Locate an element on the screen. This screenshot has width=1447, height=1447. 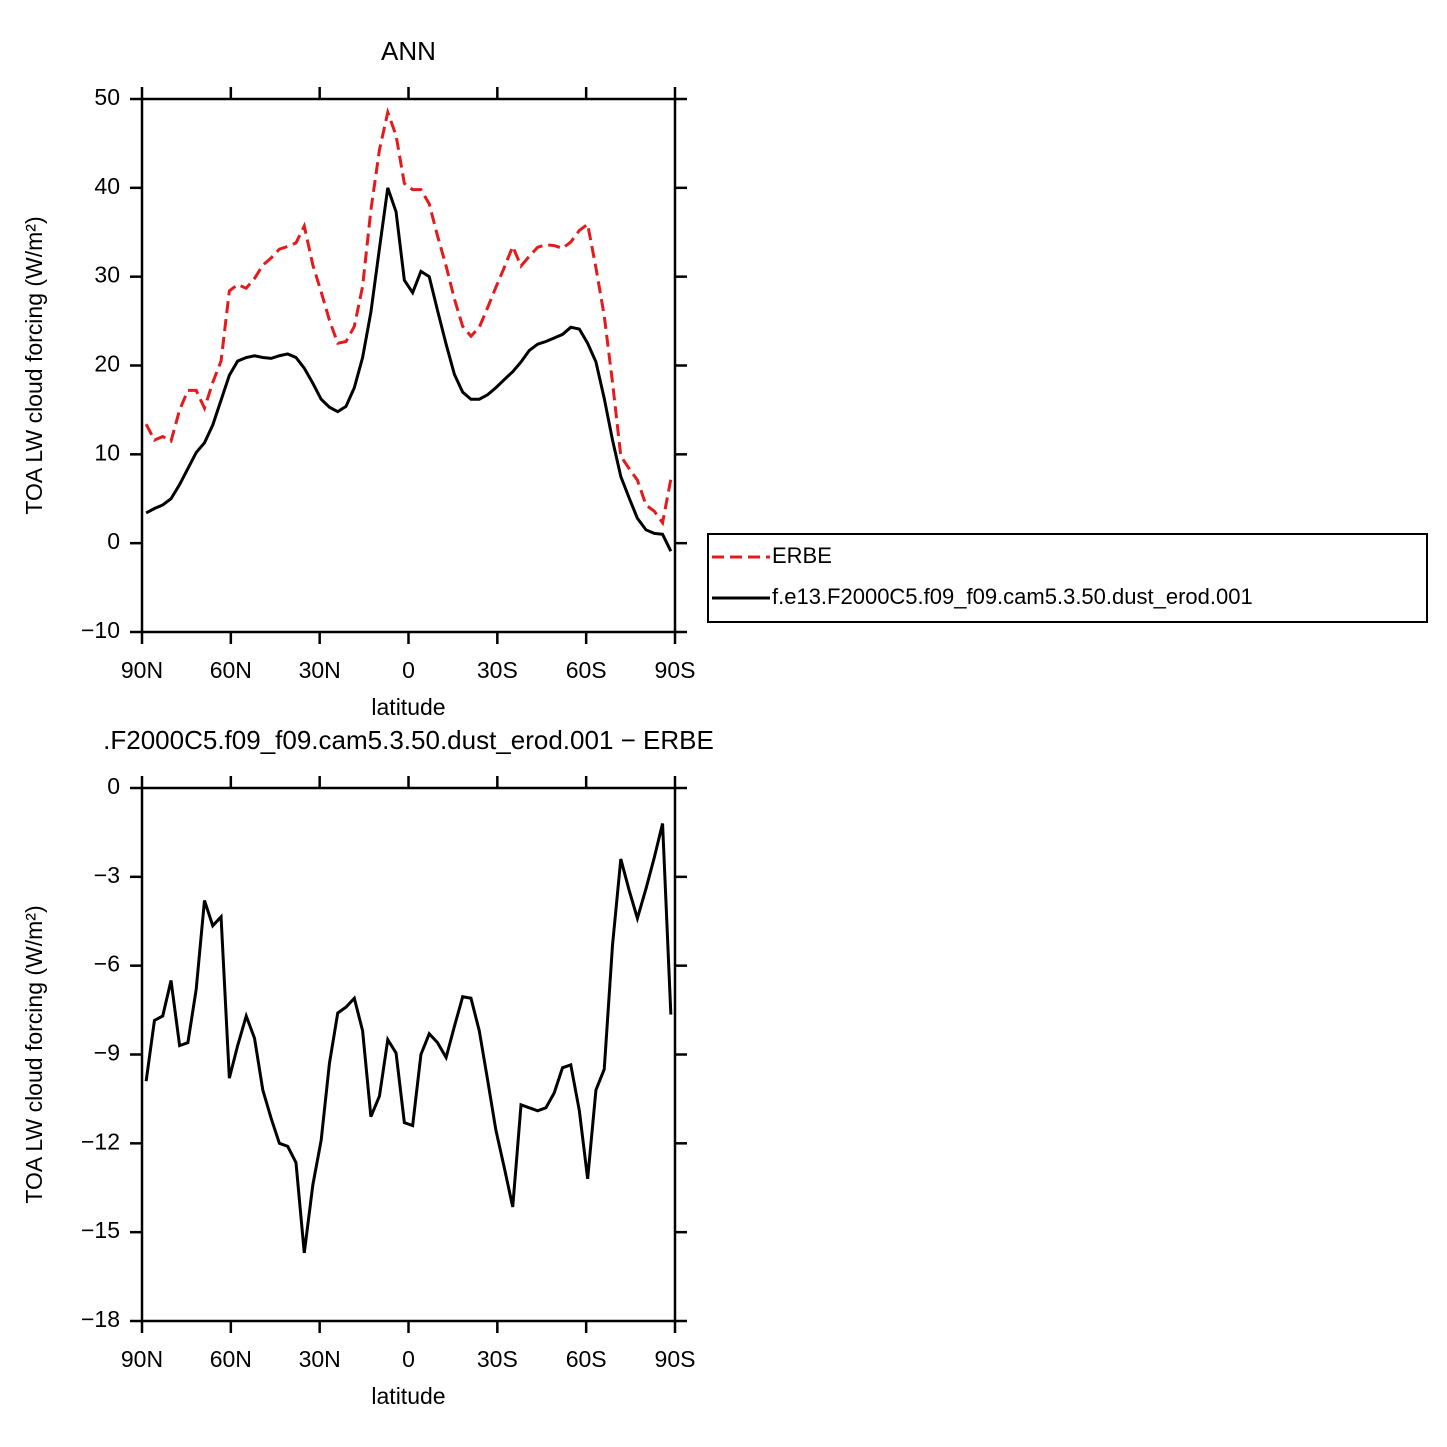
y-tick-label: −15 is located at coordinates (100, 1230).